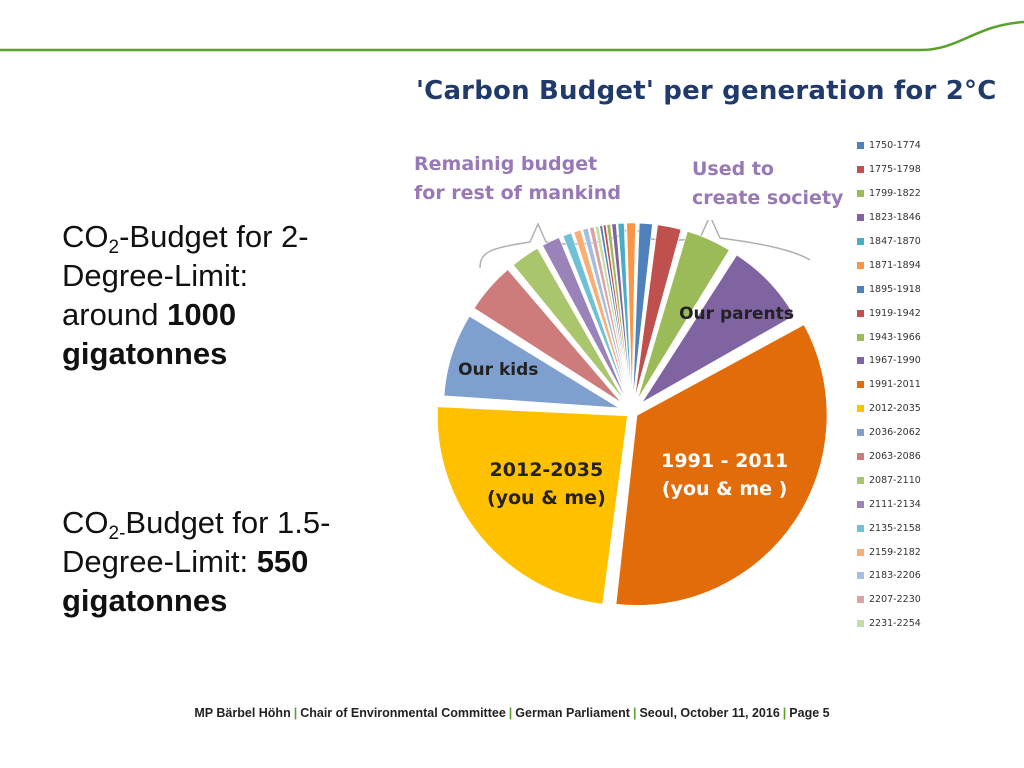 The width and height of the screenshot is (1024, 768). I want to click on legend-label: 1943-1966, so click(895, 337).